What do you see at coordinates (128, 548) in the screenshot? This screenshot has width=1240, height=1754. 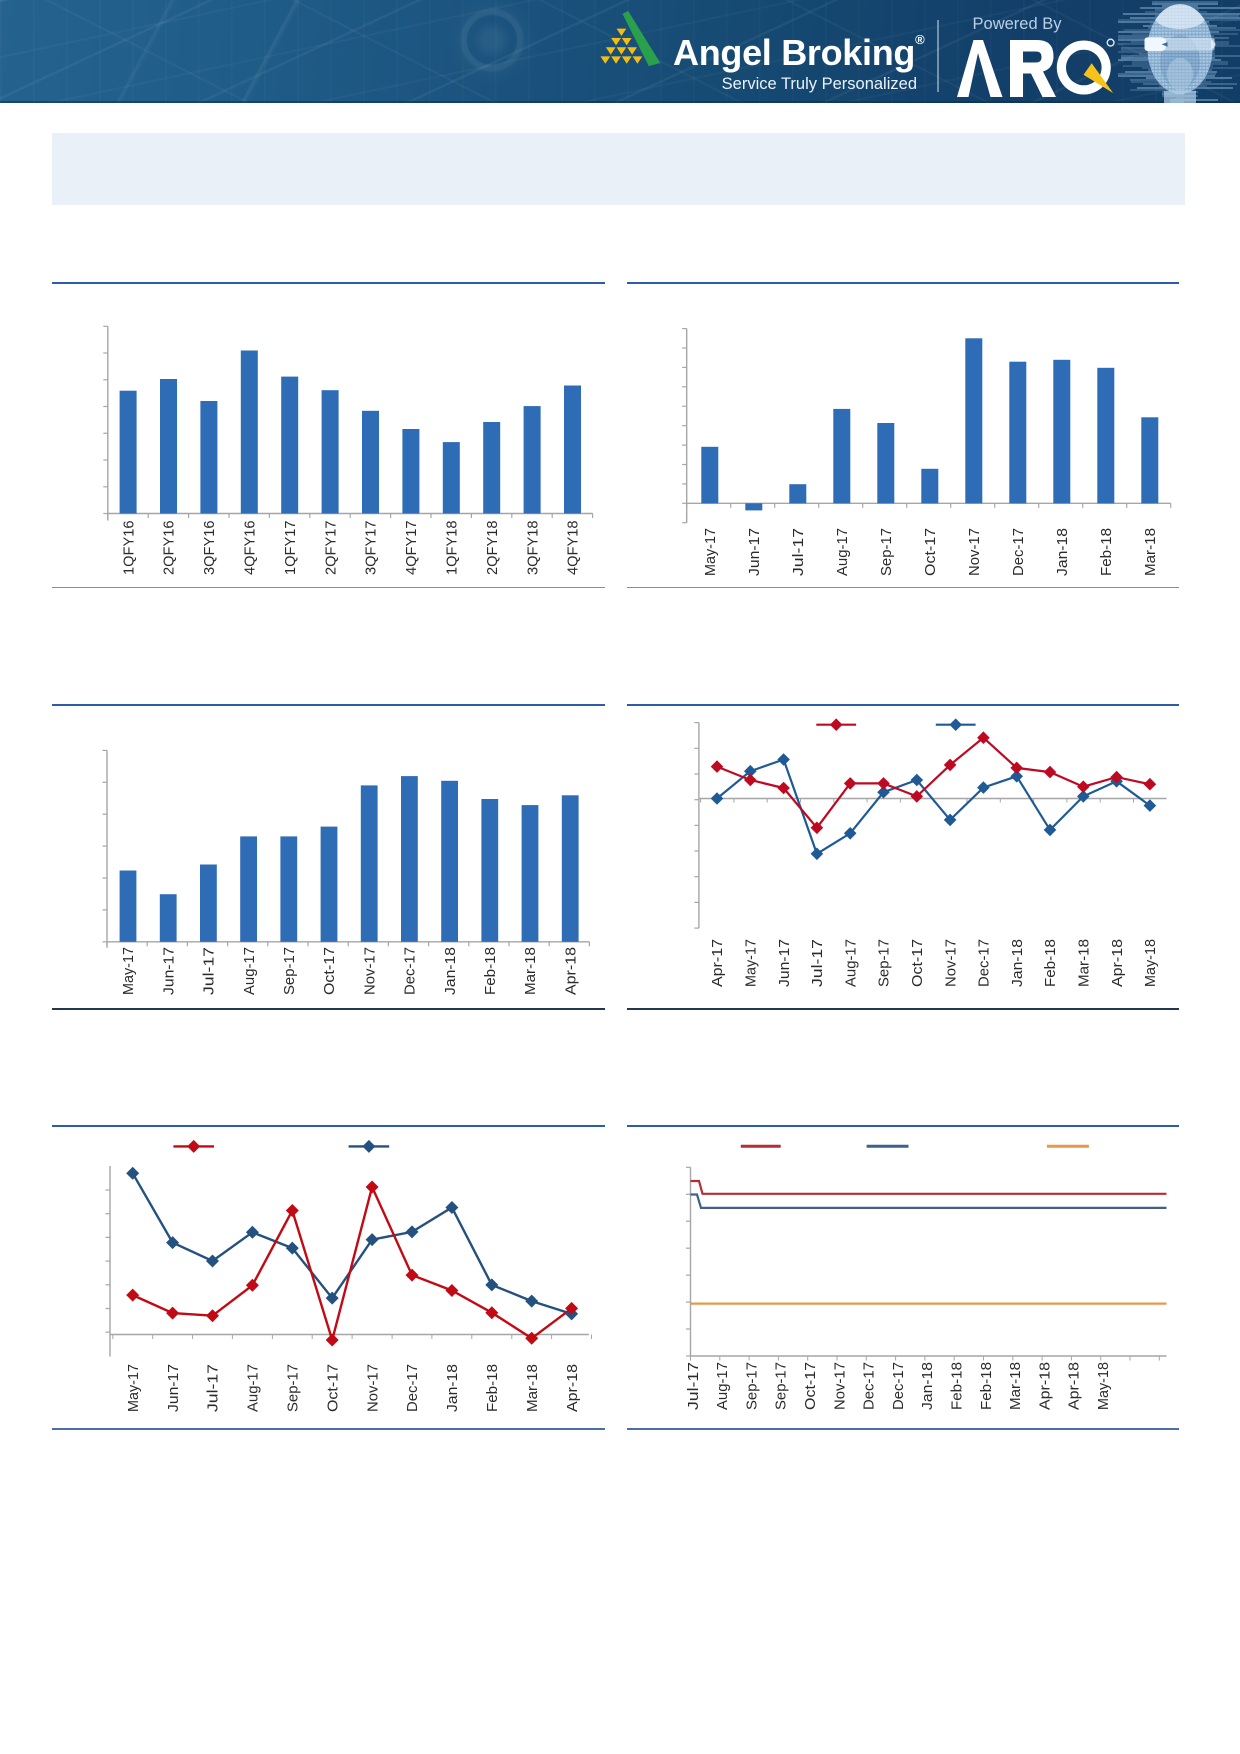 I see `svg-text: 1QFY16` at bounding box center [128, 548].